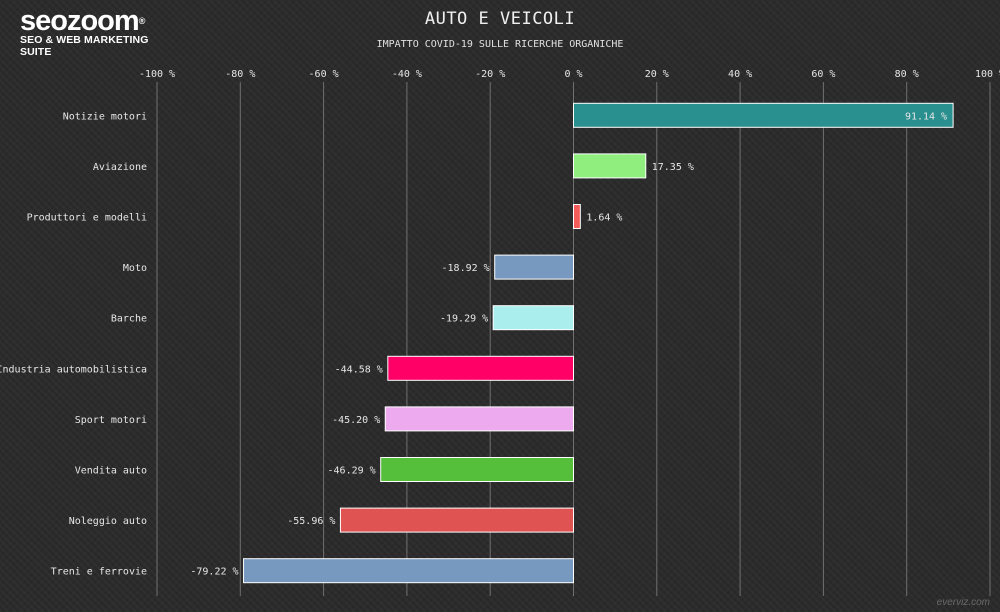 Image resolution: width=1000 pixels, height=612 pixels. I want to click on x-tick-label: 100 %, so click(987, 74).